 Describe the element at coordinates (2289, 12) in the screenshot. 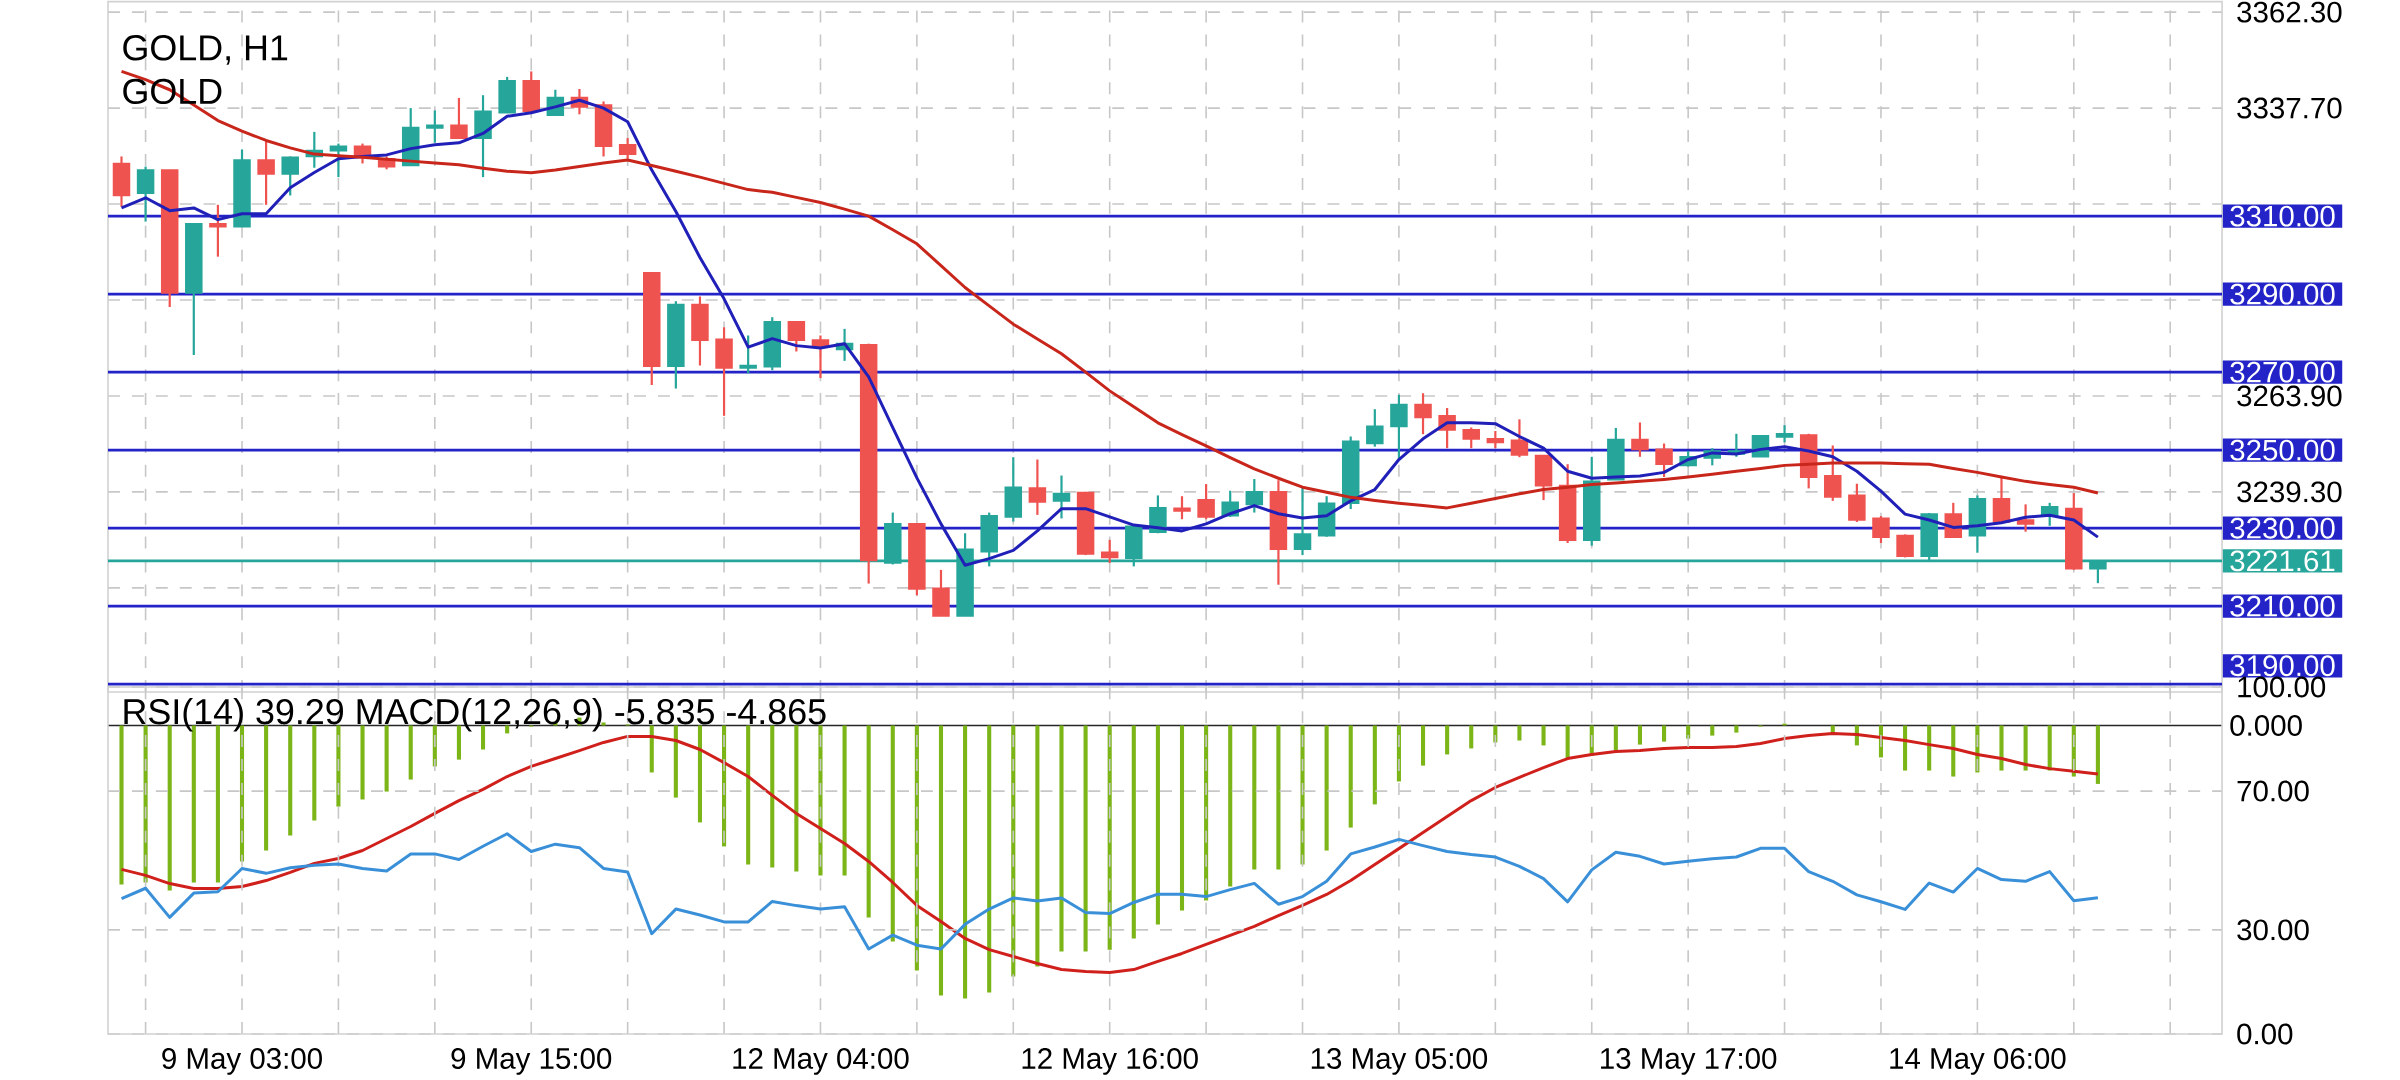

I see `y-tick-label: 3362.30` at that location.